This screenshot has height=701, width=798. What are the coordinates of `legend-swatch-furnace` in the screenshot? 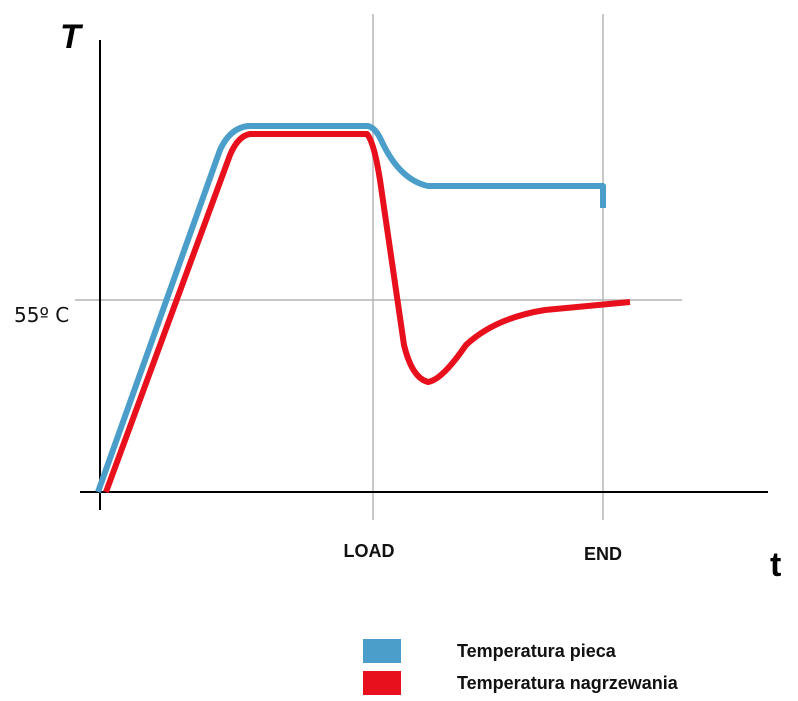 It's located at (382, 651).